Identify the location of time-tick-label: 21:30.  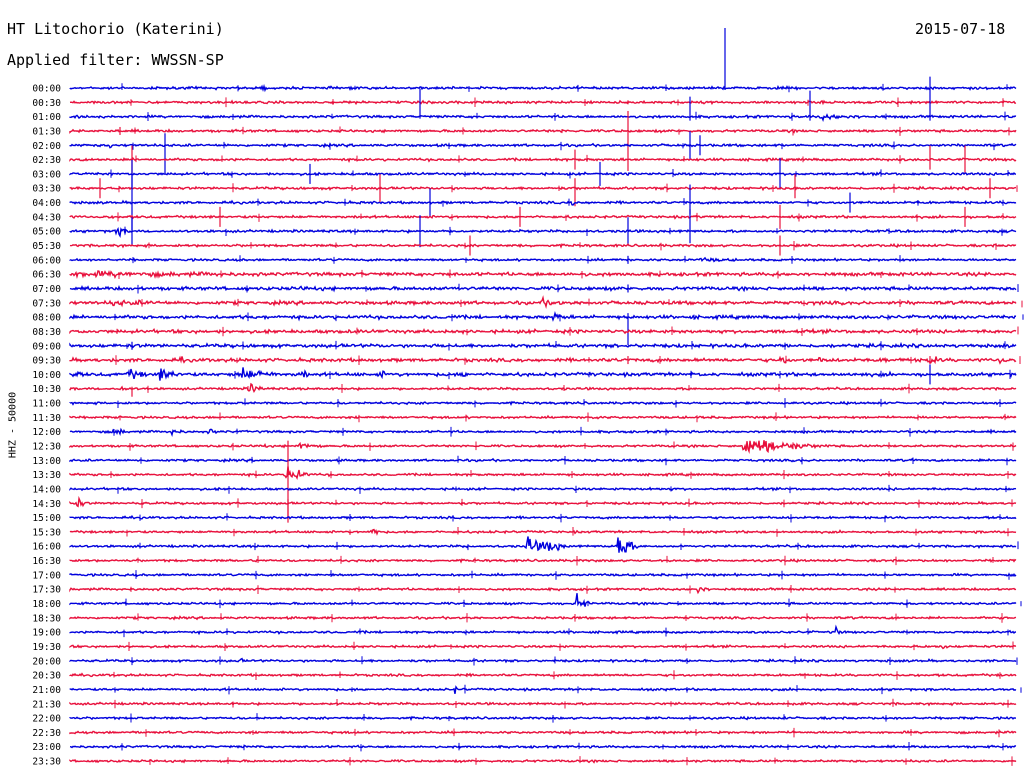
(46, 704).